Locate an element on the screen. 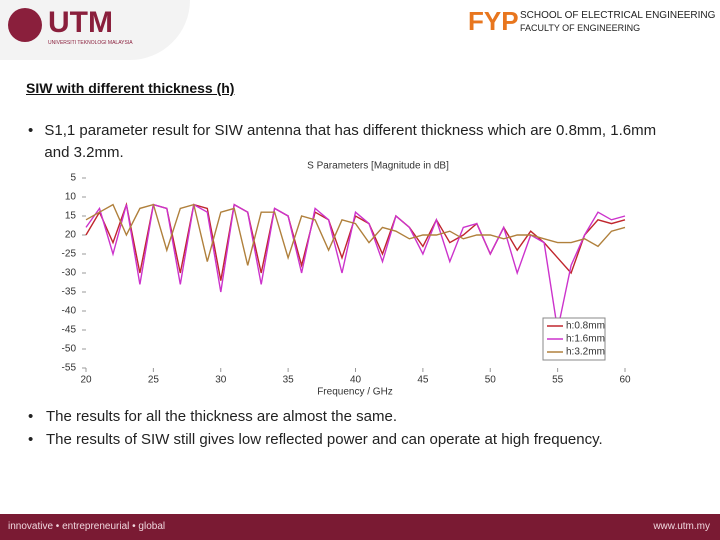 The width and height of the screenshot is (720, 540). x-tick-label: 60 is located at coordinates (625, 380).